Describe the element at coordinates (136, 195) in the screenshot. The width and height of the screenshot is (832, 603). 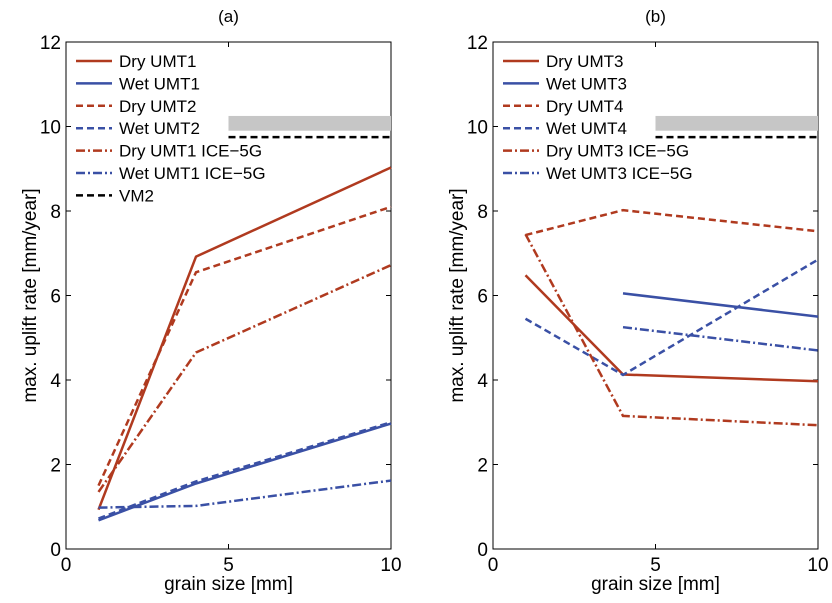
I see `legend-label: VM2` at that location.